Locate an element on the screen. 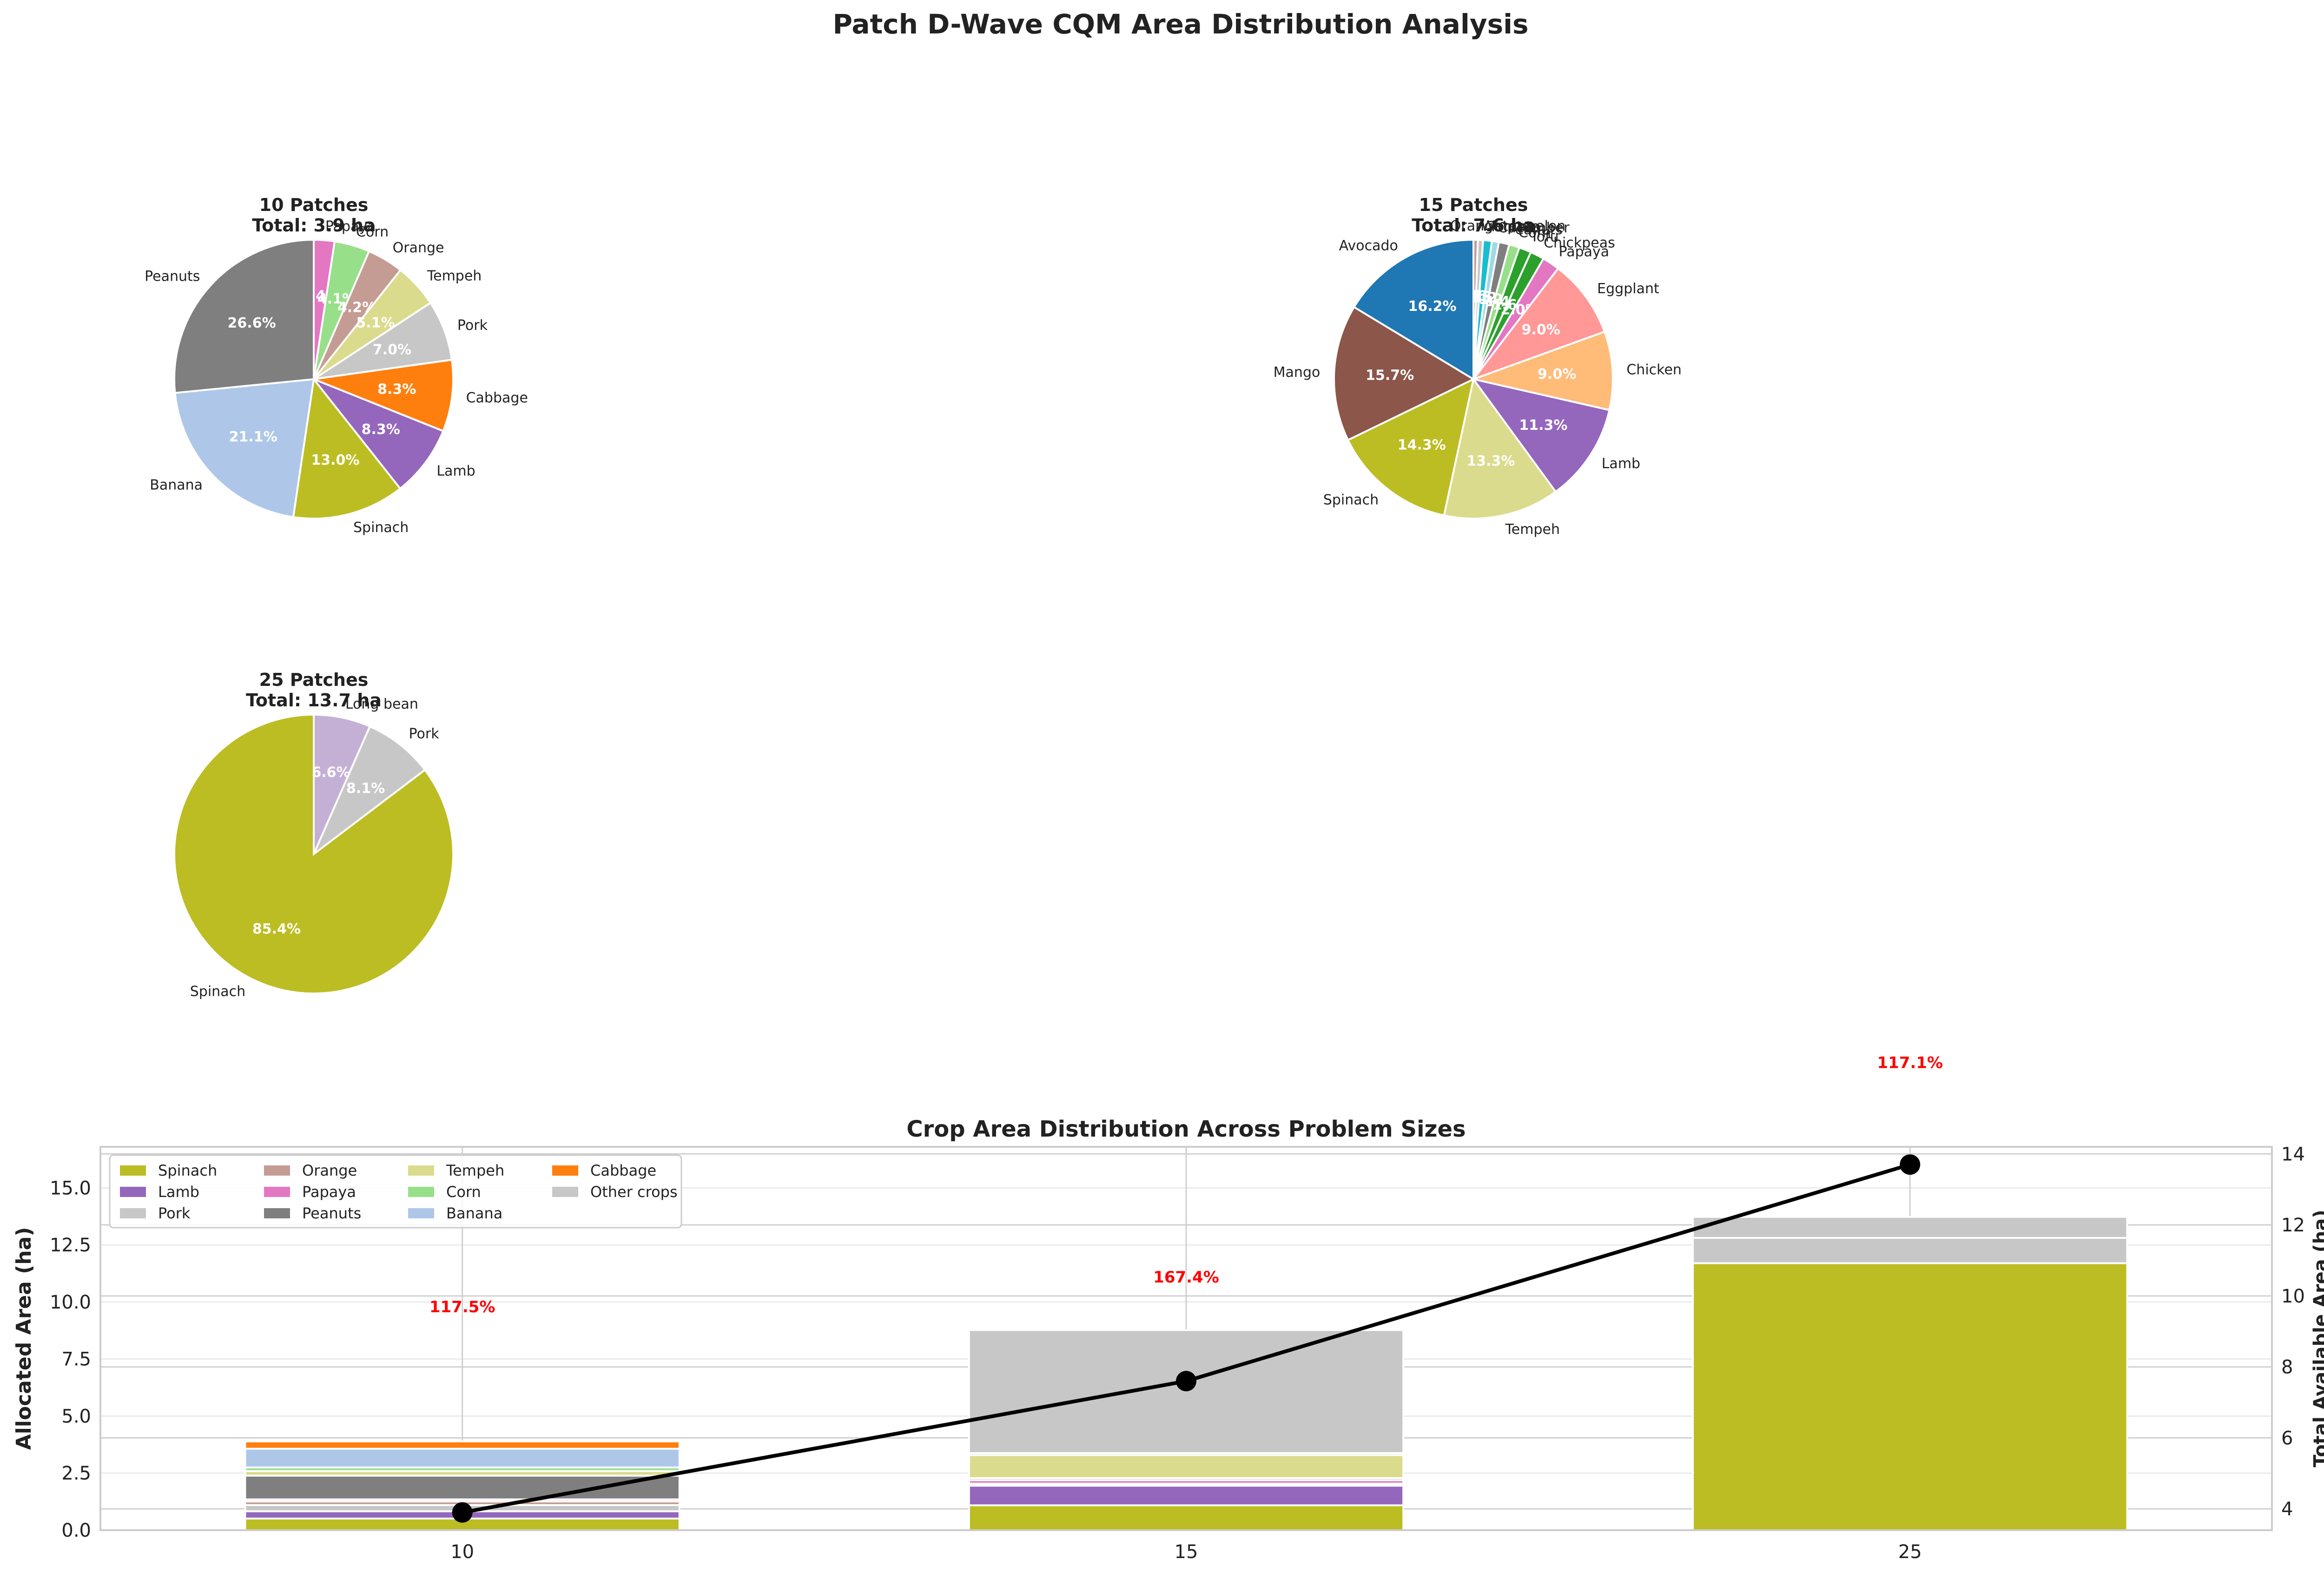 The height and width of the screenshot is (1572, 2324). y-tick-label: 7.5 is located at coordinates (76, 1359).